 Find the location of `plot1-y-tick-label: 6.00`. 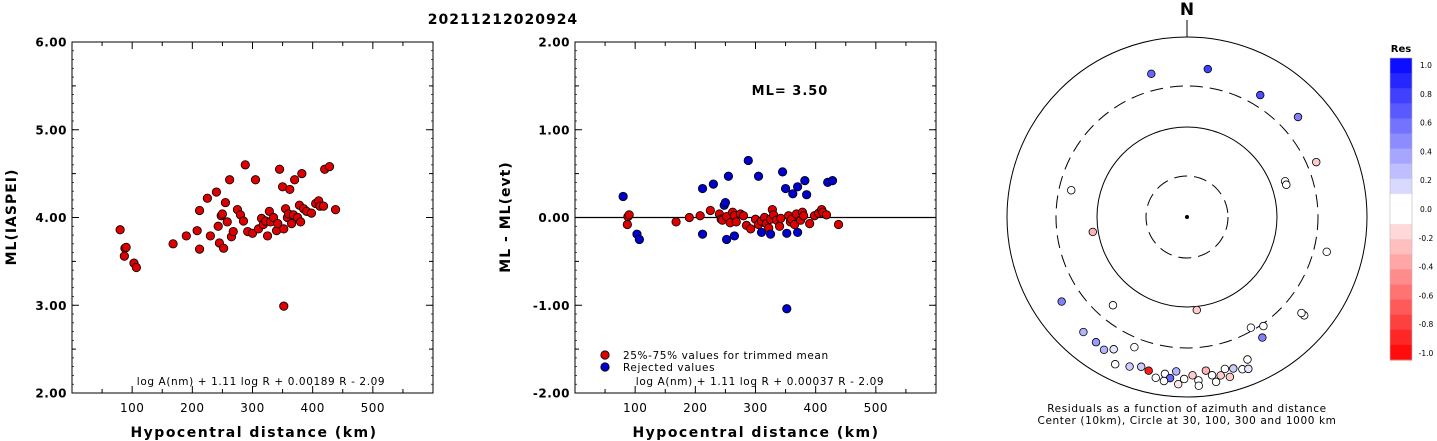

plot1-y-tick-label: 6.00 is located at coordinates (51, 43).